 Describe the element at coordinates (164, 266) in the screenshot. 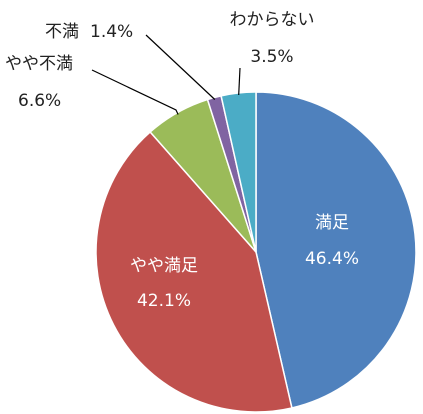

I see `slice-label-yaya-manzoku: やや満足` at that location.